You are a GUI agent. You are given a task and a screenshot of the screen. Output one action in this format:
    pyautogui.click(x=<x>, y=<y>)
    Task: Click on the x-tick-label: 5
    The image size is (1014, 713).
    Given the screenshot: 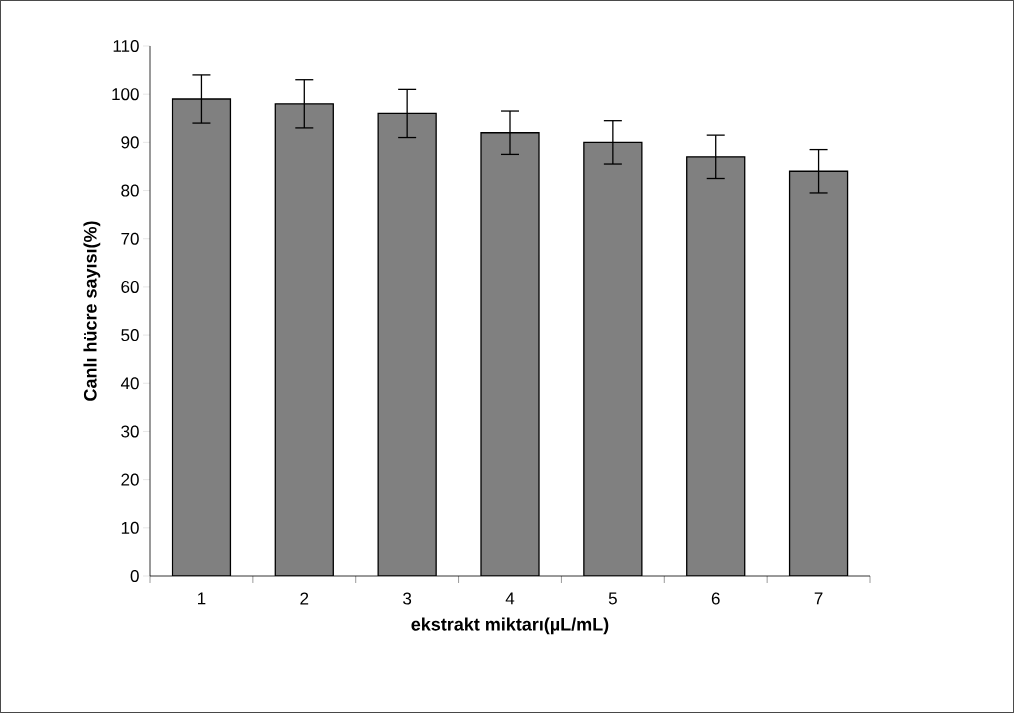 What is the action you would take?
    pyautogui.click(x=612, y=598)
    